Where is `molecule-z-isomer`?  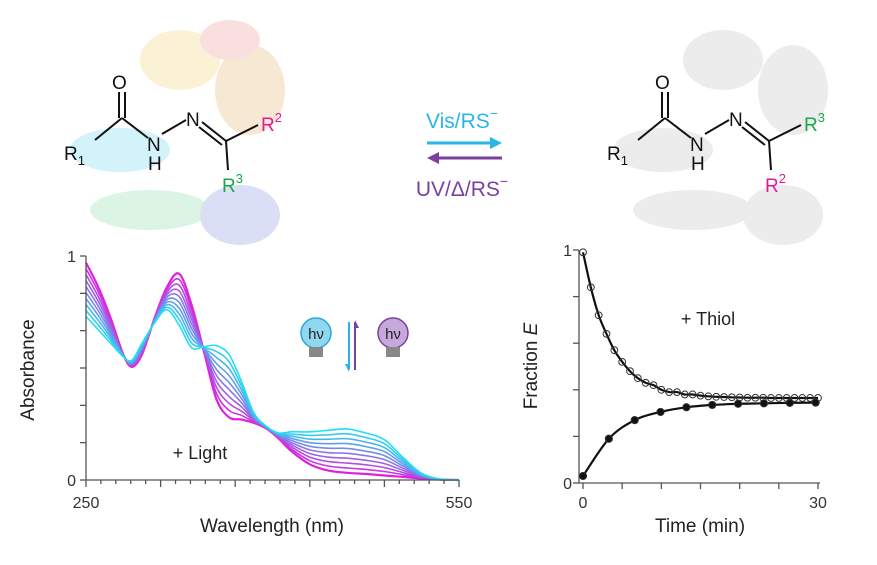
molecule-z-isomer is located at coordinates (176, 131).